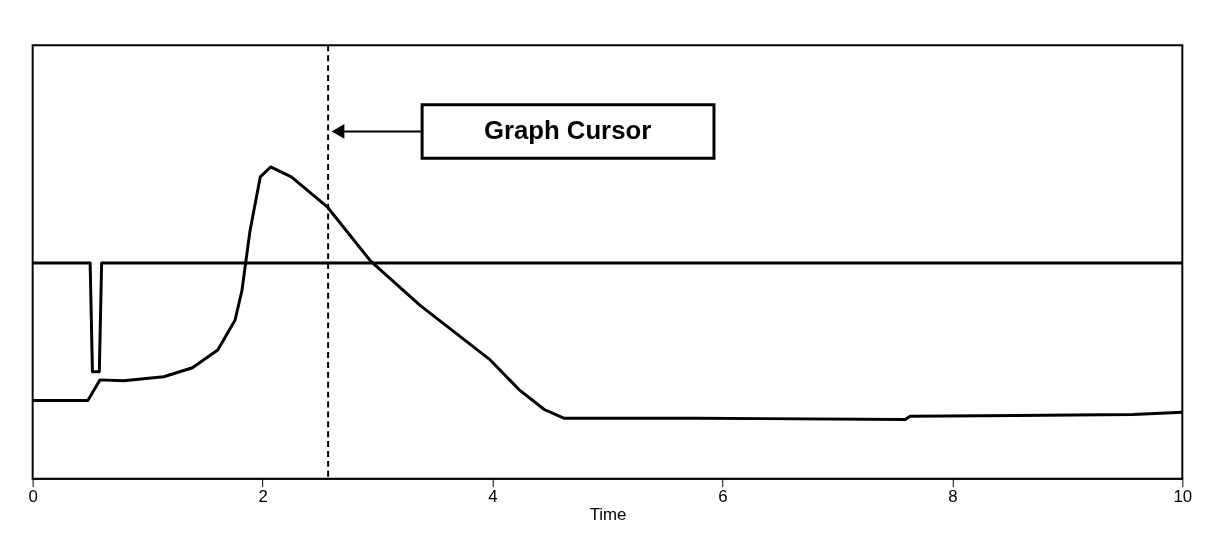  Describe the element at coordinates (567, 130) in the screenshot. I see `text: Graph Cursor` at that location.